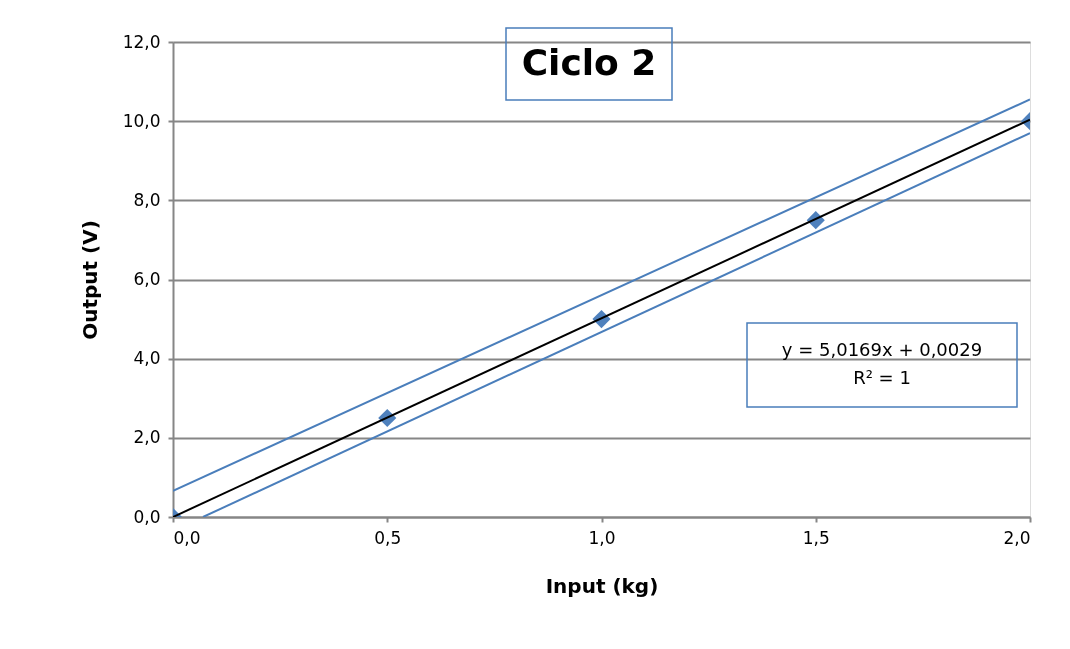 The width and height of the screenshot is (1070, 649). I want to click on x-tick-label: 1,5, so click(816, 537).